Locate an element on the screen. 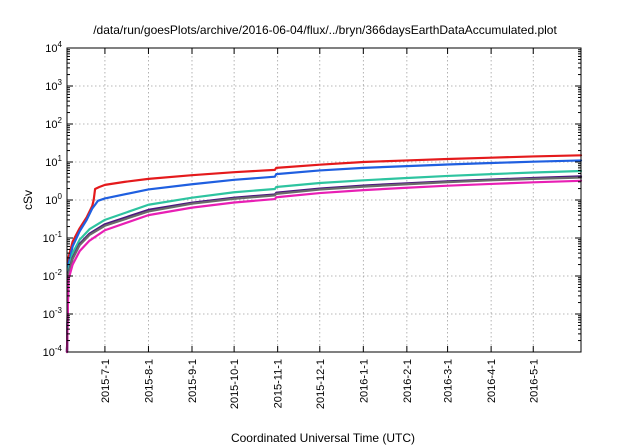 This screenshot has width=640, height=448. x-tick-label: 2016-2-1 is located at coordinates (408, 381).